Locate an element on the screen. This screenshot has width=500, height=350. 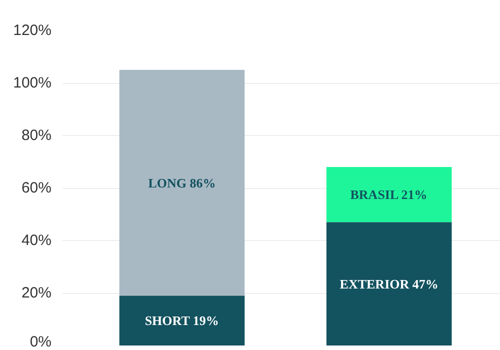
data-label: EXTERIOR 47% is located at coordinates (389, 284).